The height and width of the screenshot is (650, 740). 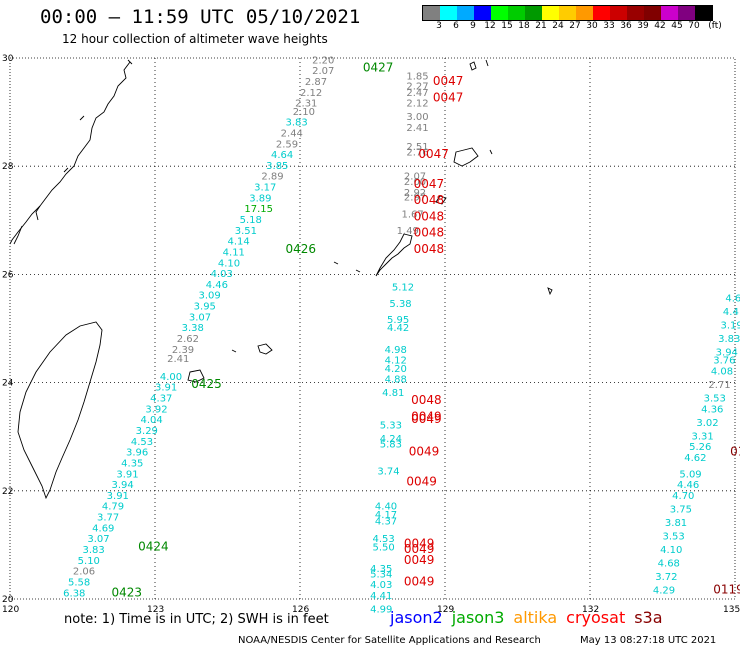 What do you see at coordinates (196, 376) in the screenshot?
I see `ishigaki-coastline` at bounding box center [196, 376].